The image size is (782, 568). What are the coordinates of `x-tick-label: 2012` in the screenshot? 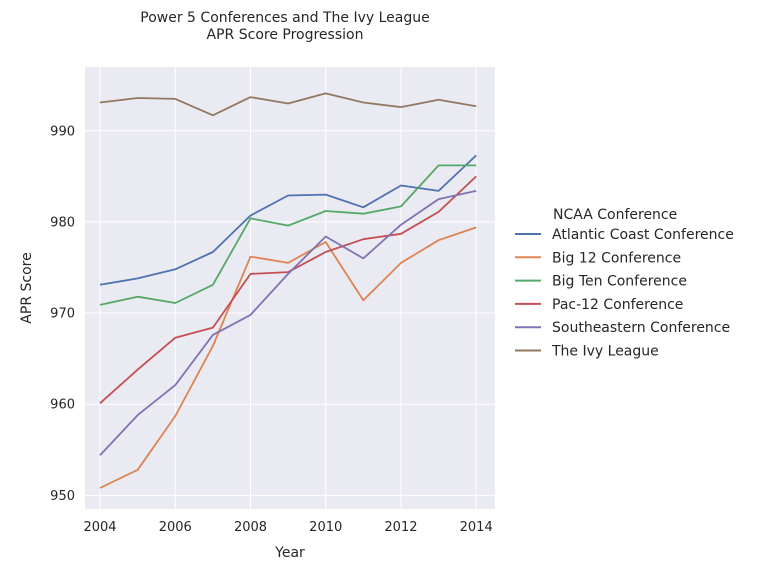 It's located at (400, 527).